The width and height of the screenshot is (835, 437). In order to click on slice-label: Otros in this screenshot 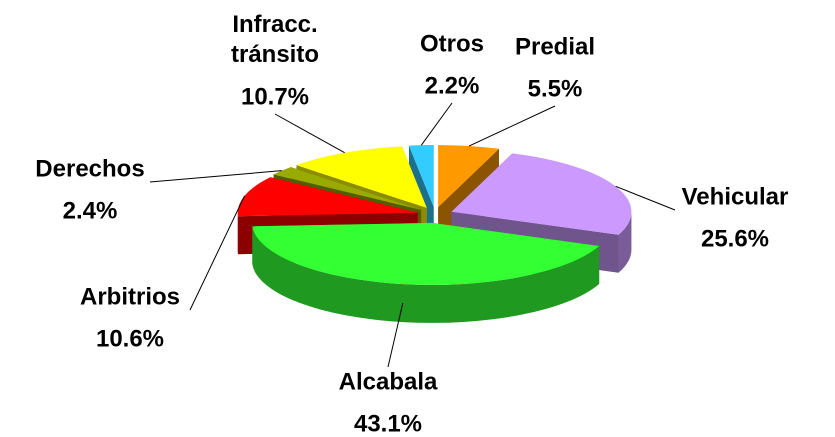, I will do `click(452, 43)`.